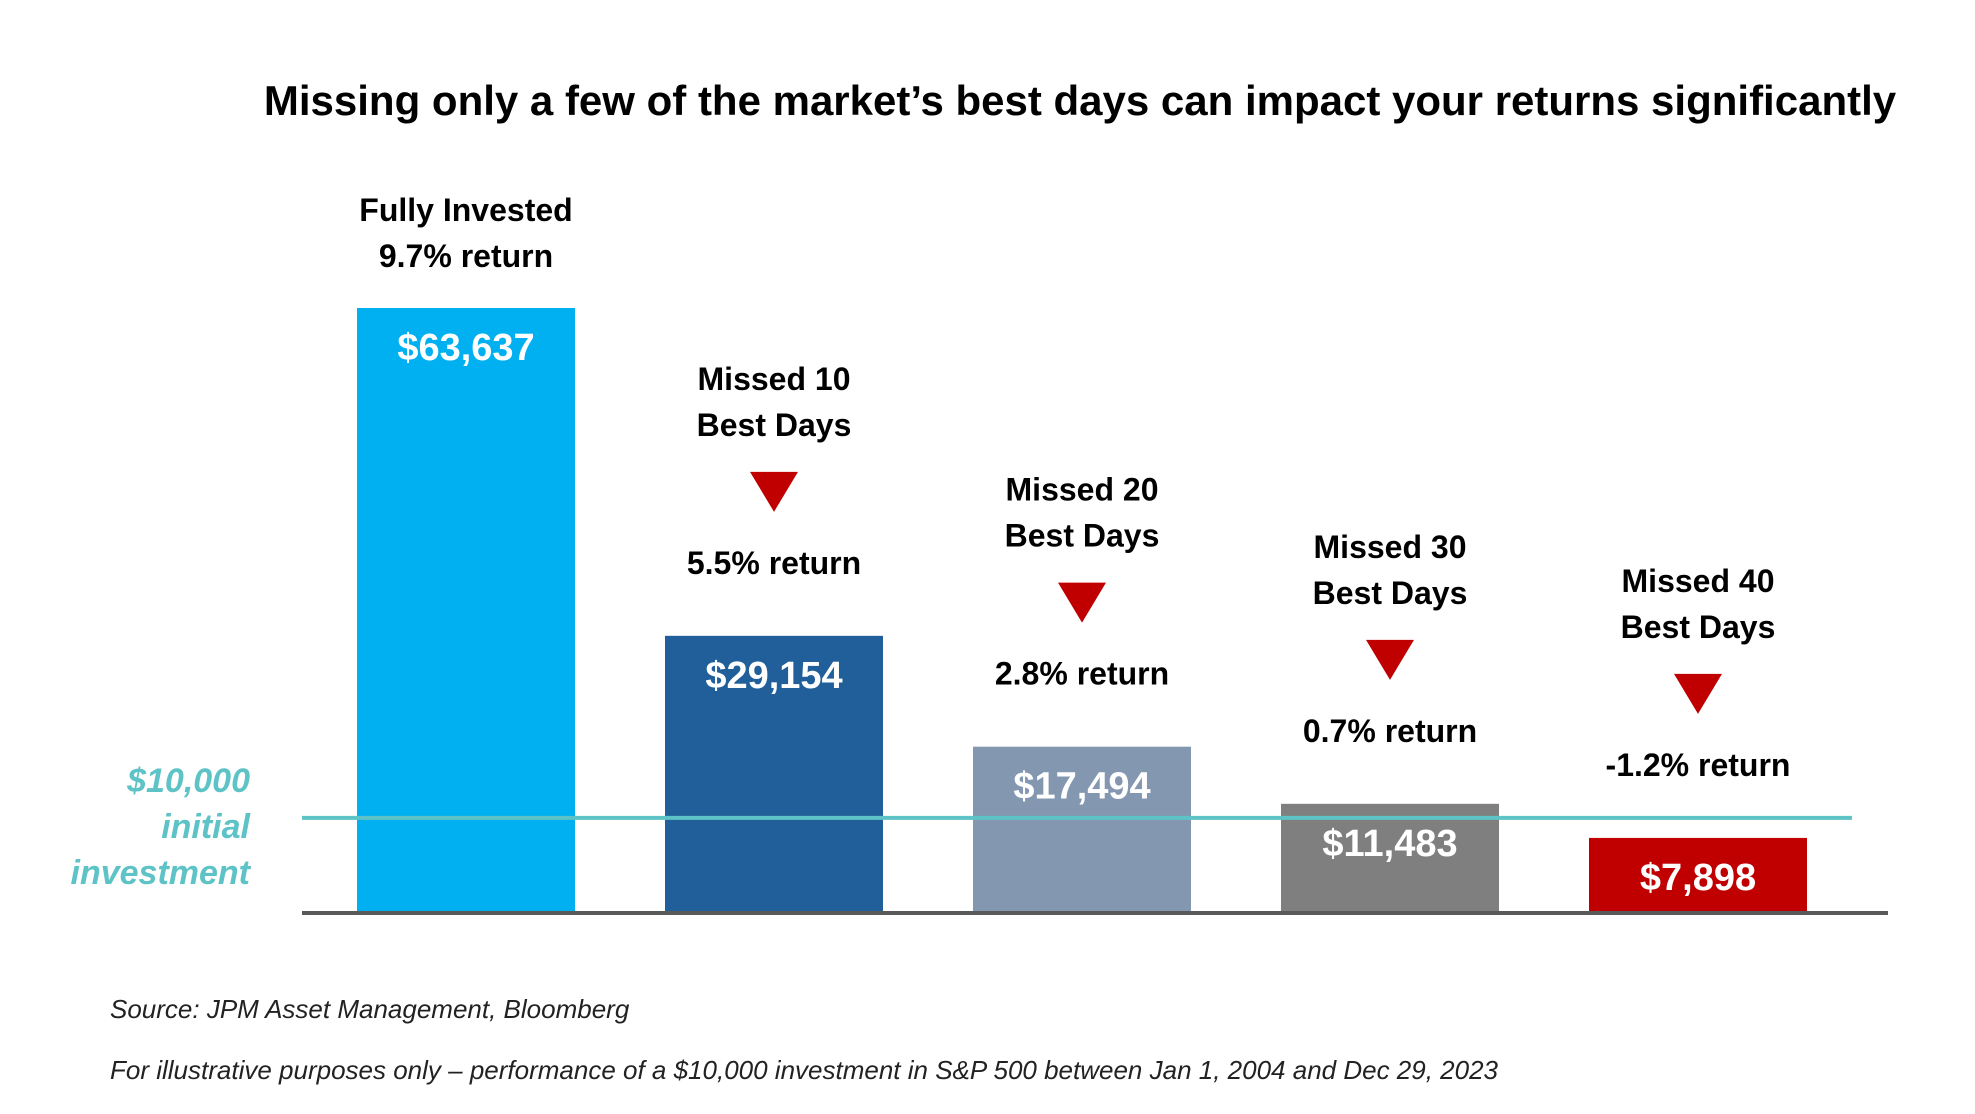  I want to click on reference-line-label: initial, so click(206, 827).